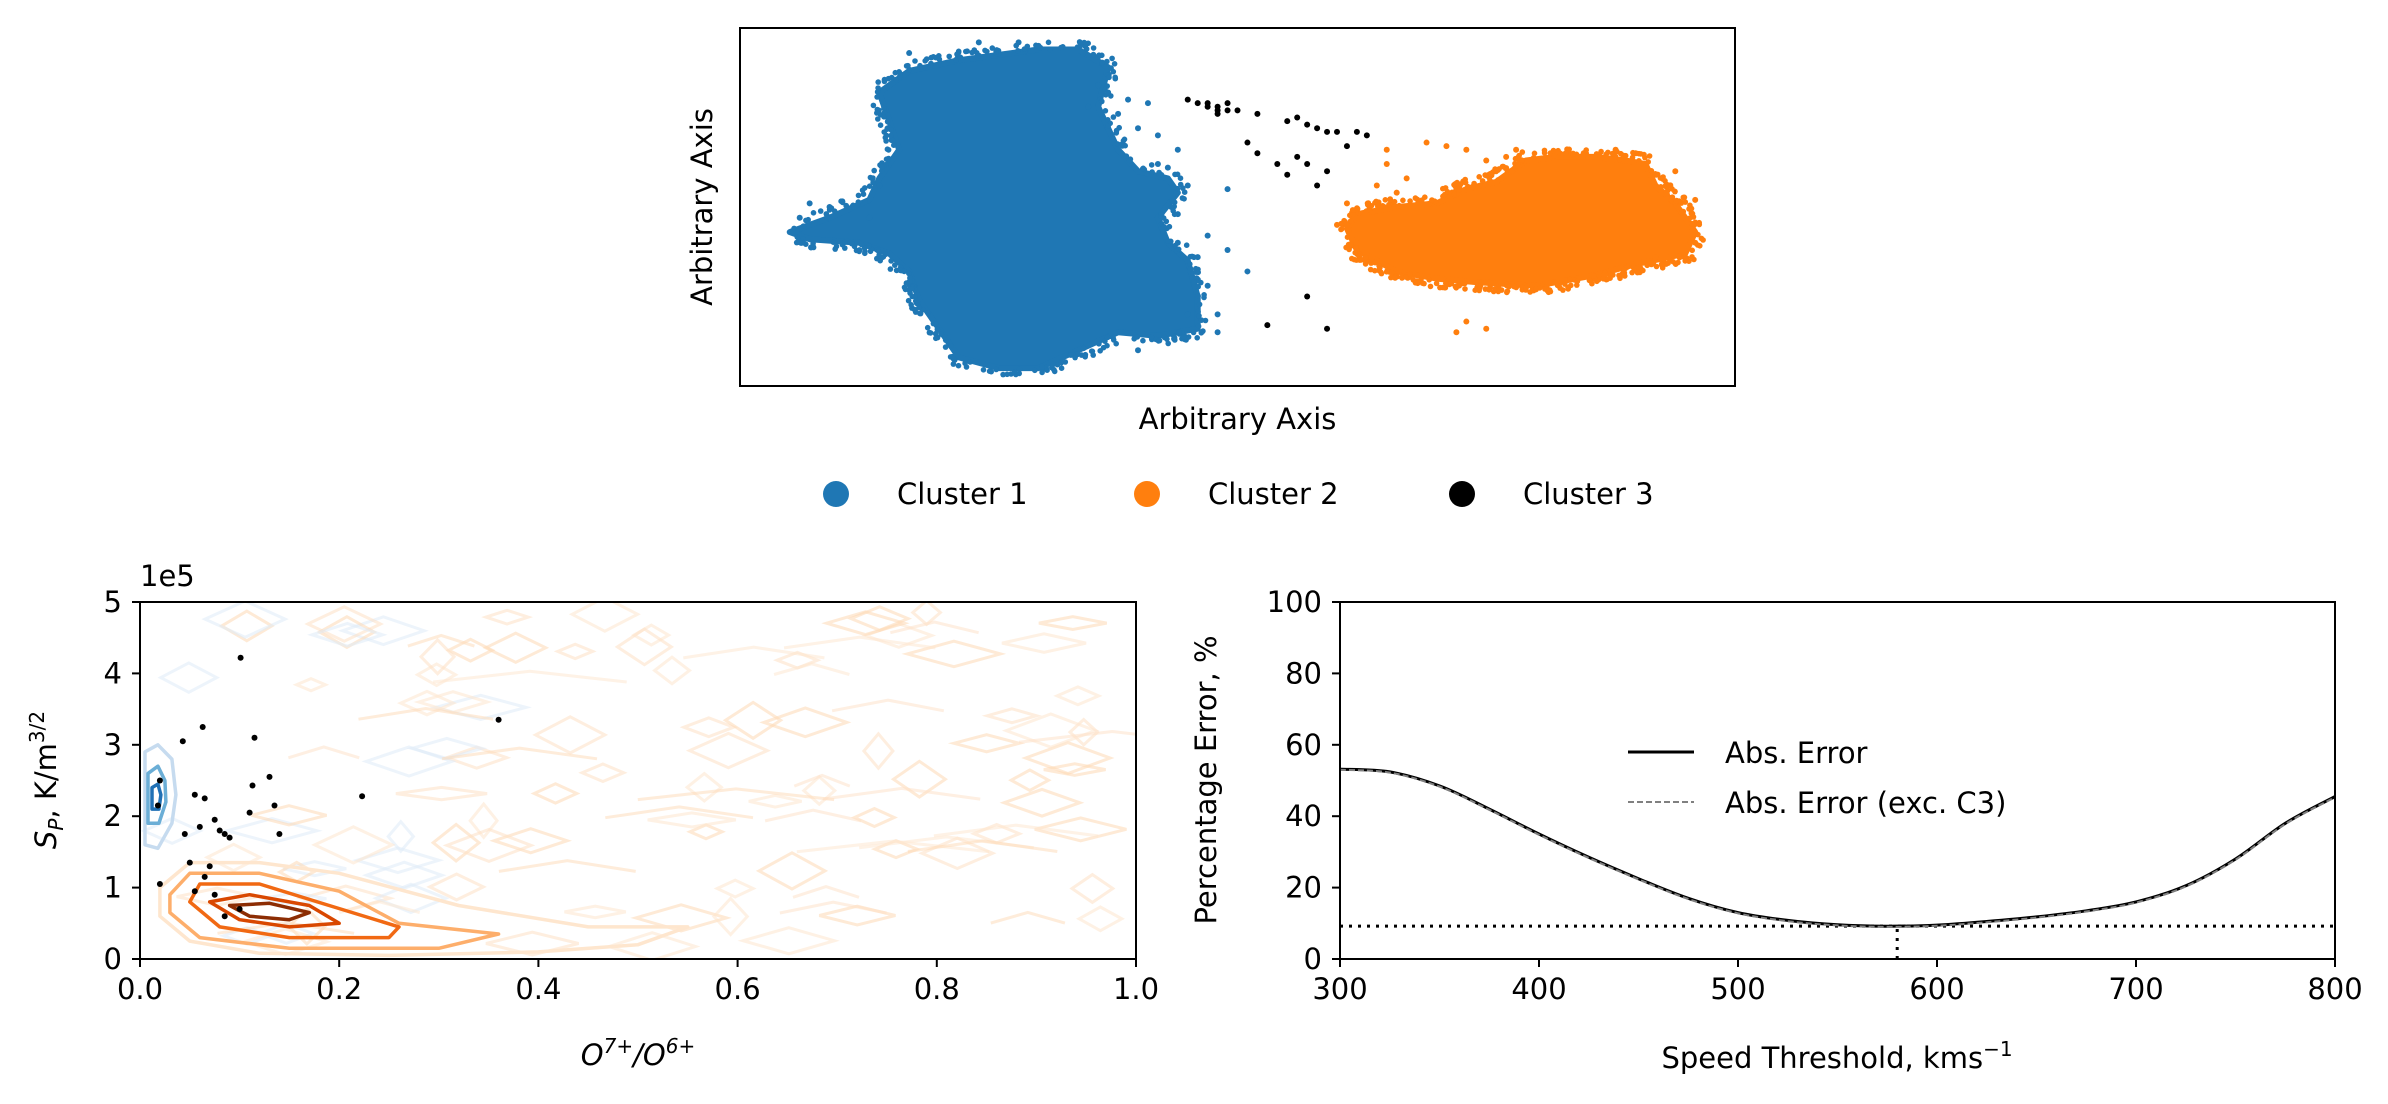  I want to click on legend-label-cluster-3: Cluster 3, so click(1588, 494).